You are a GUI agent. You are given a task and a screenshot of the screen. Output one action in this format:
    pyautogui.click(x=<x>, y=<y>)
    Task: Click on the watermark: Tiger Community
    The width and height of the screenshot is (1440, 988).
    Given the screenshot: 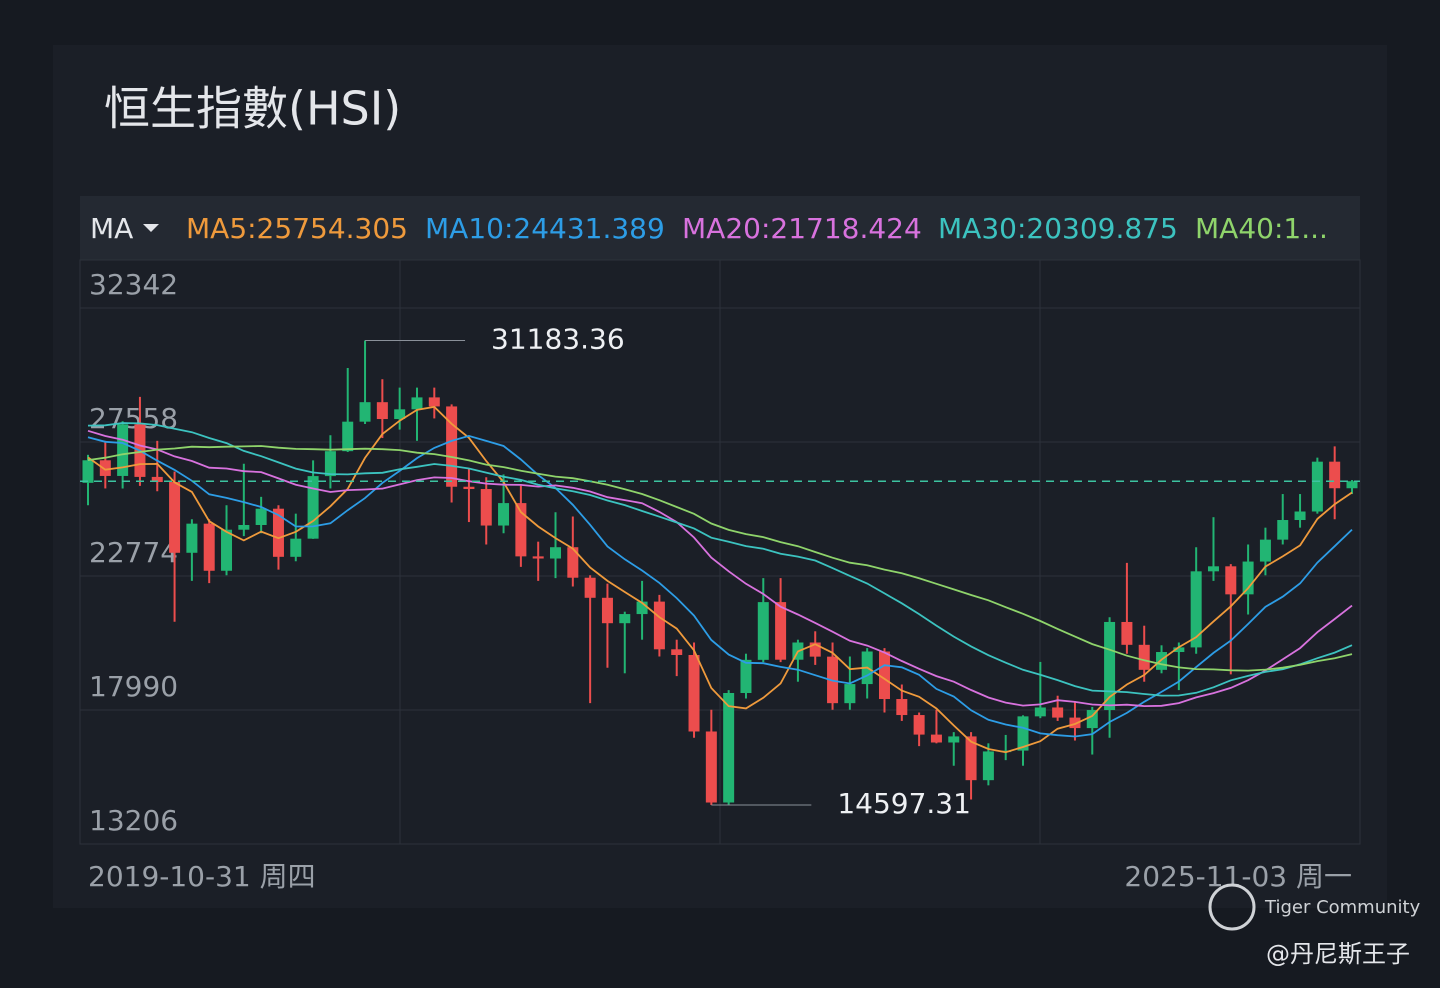 What is the action you would take?
    pyautogui.click(x=1342, y=907)
    